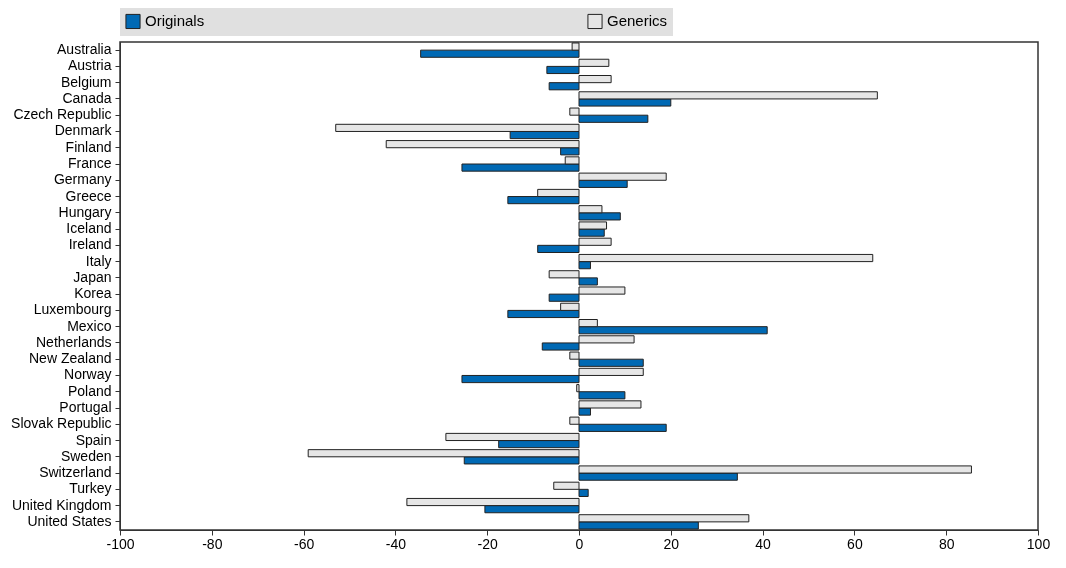  I want to click on y-tick-label: Turkey, so click(90, 488).